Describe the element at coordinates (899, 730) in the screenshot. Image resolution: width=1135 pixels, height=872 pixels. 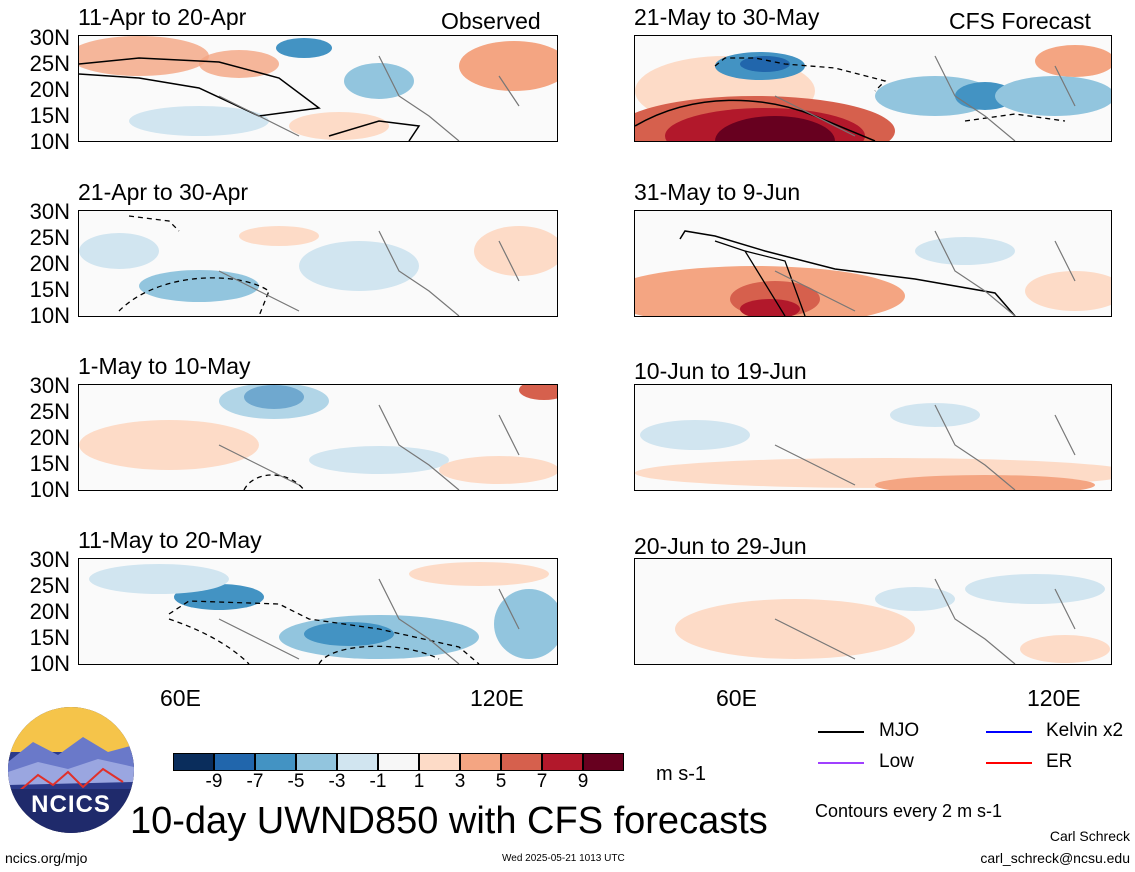
I see `legend-label-mjo: MJO` at that location.